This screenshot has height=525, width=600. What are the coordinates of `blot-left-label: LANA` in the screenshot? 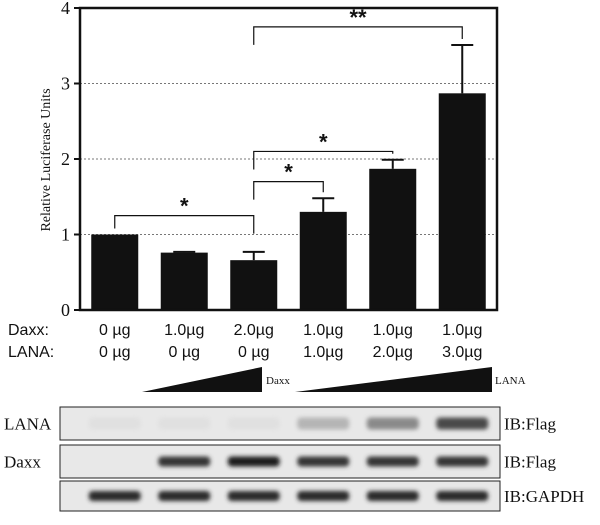 It's located at (28, 424).